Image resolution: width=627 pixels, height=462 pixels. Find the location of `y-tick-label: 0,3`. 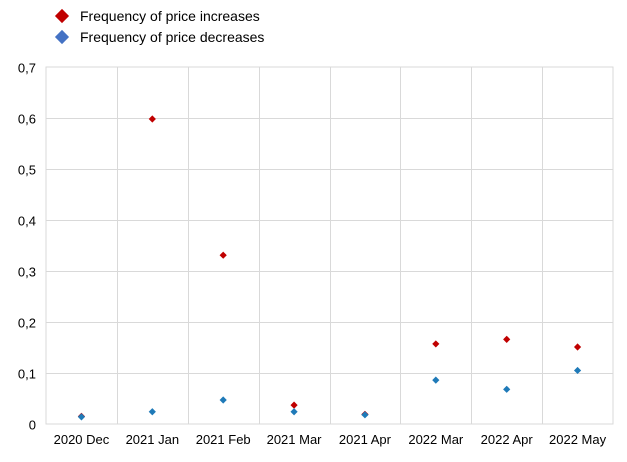

y-tick-label: 0,3 is located at coordinates (27, 272).